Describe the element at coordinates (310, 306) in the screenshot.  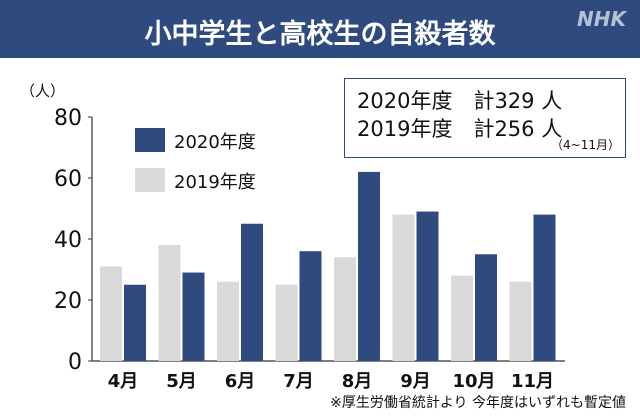
I see `bar-2020年度-7月` at that location.